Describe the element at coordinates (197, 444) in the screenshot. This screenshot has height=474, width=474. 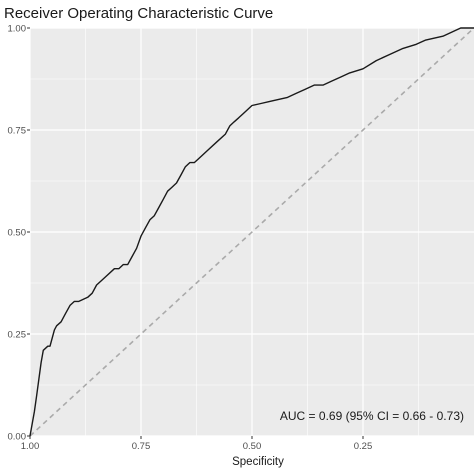
I see `x-axis: 1.00 0.75 0.50 0.25` at that location.